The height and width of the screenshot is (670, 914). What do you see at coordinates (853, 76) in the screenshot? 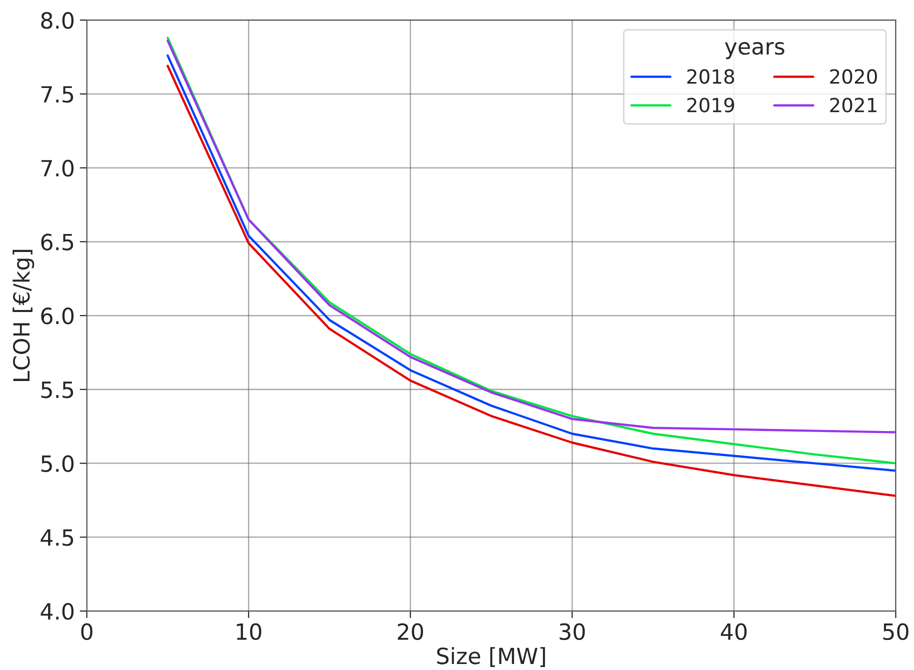
I see `legend-label: 2020` at bounding box center [853, 76].